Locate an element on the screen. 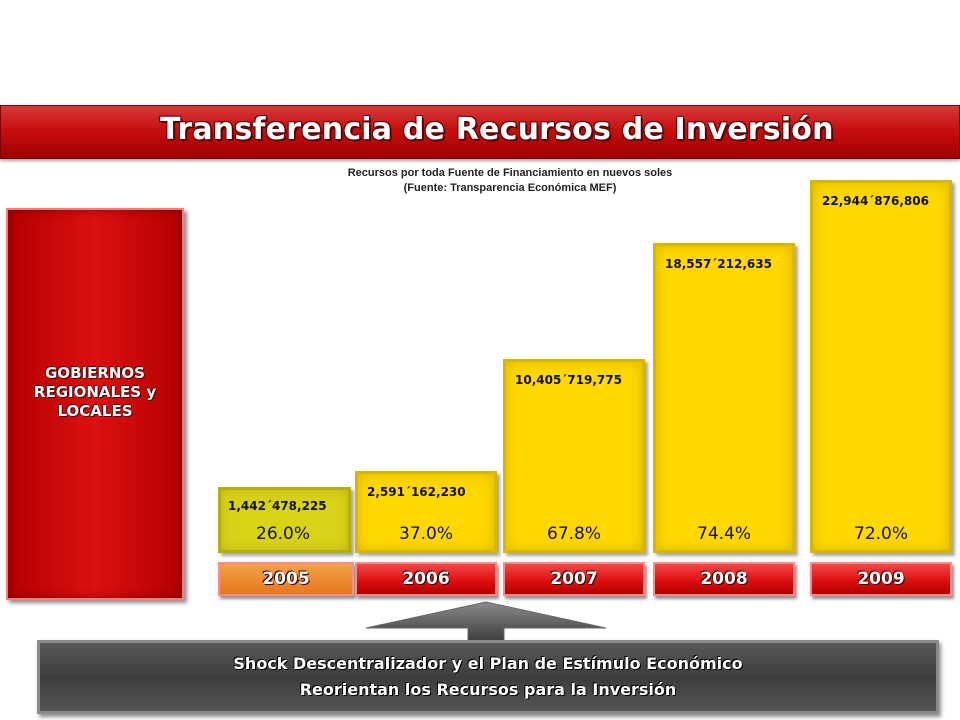 This screenshot has height=720, width=960. year-label-2009: 2009 is located at coordinates (881, 579).